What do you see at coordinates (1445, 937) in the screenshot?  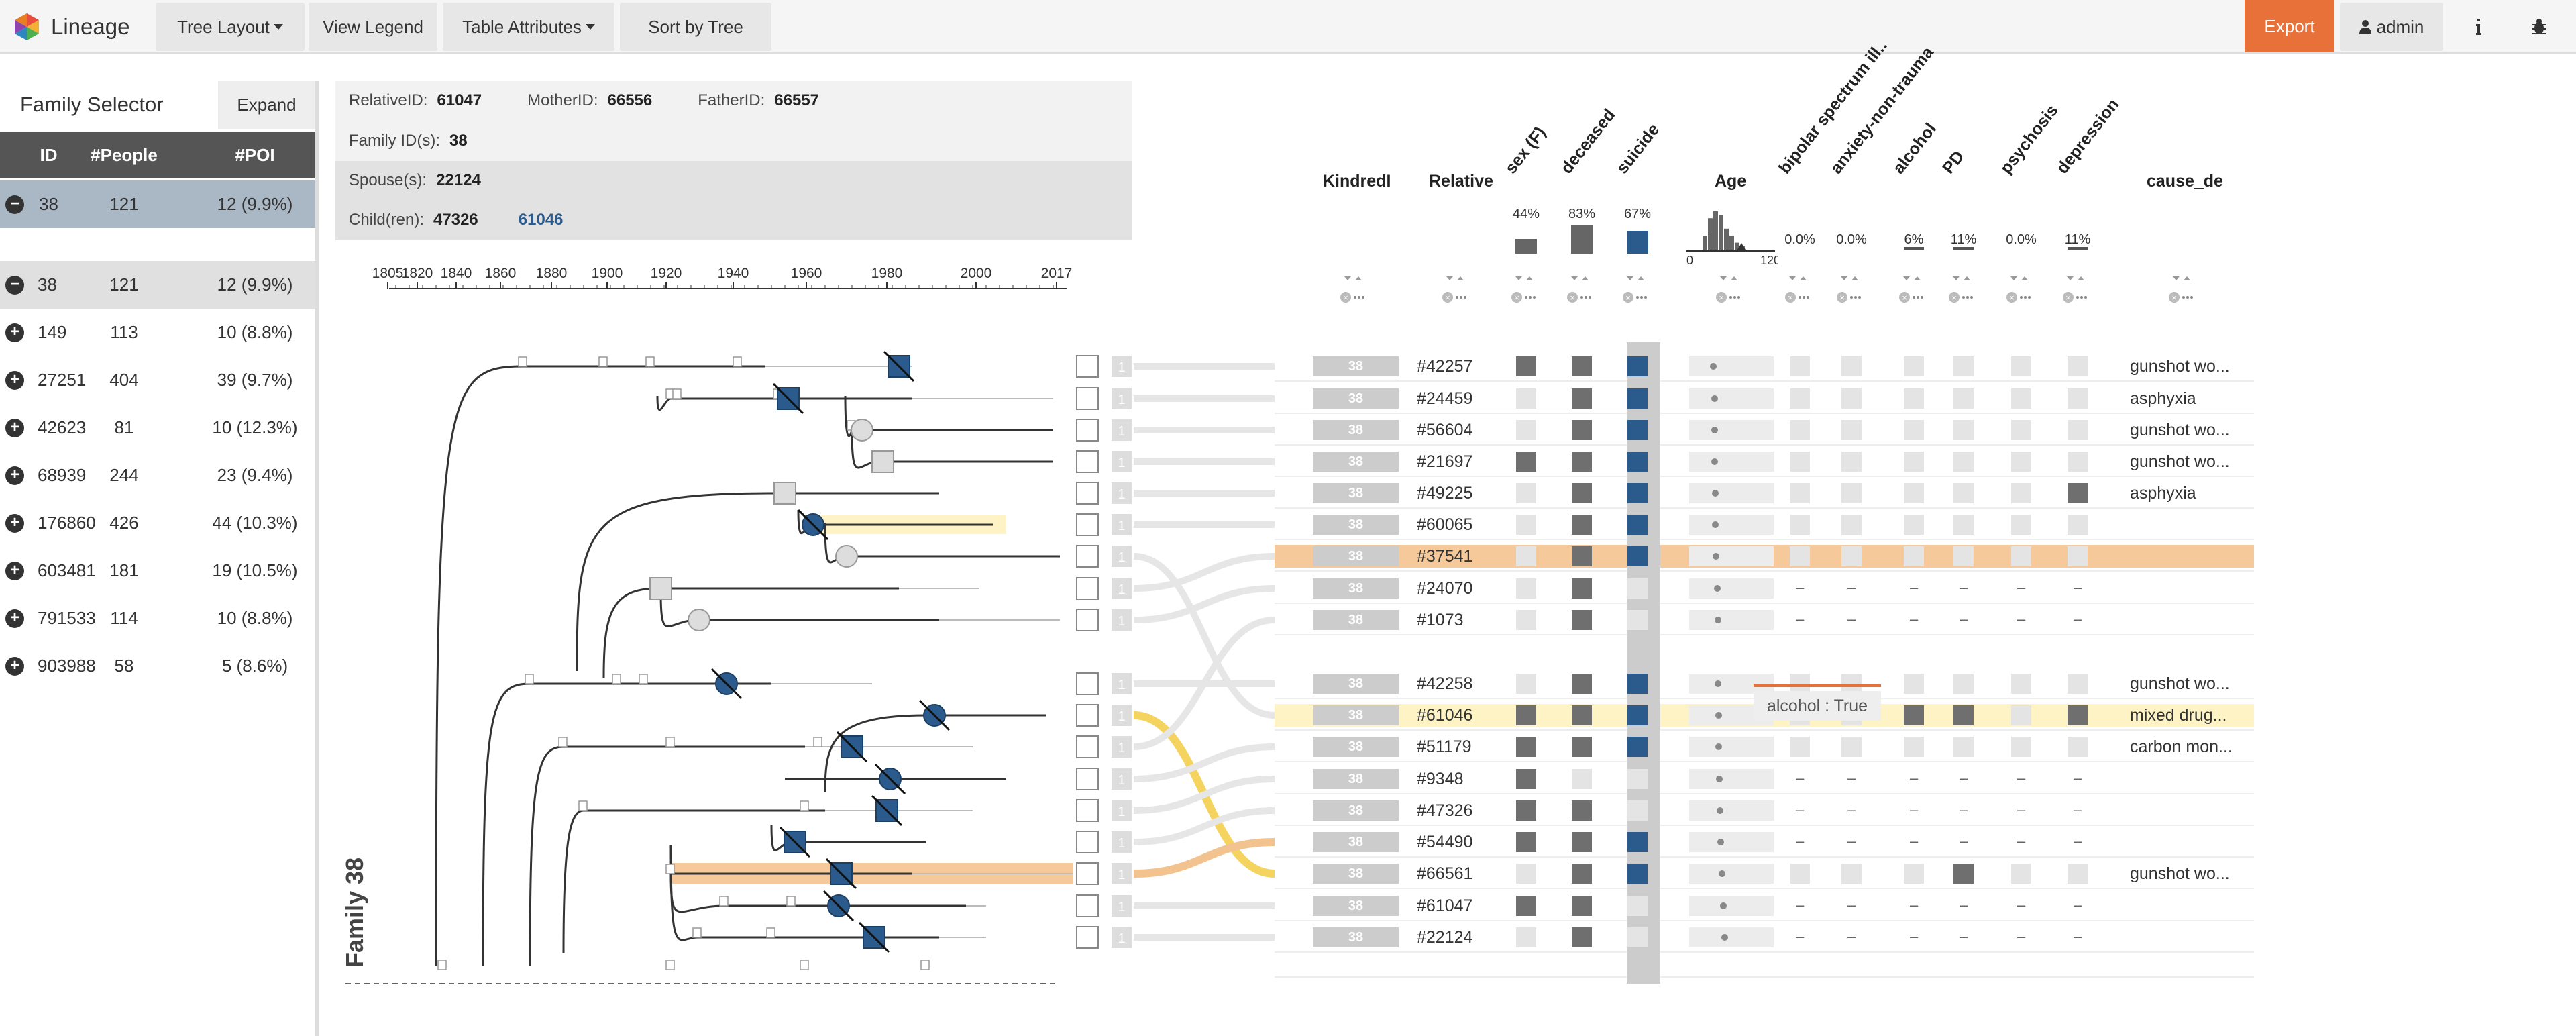 I see `relative-id: #22124` at bounding box center [1445, 937].